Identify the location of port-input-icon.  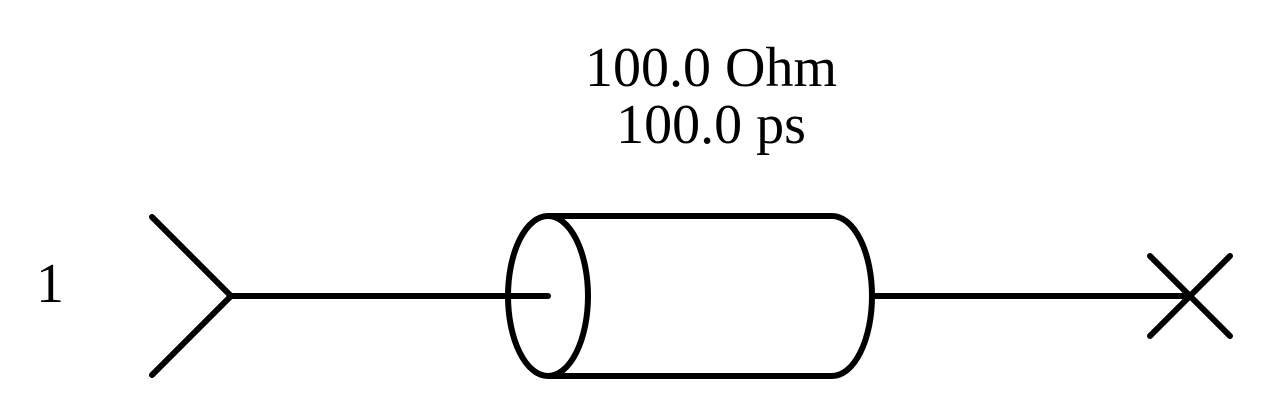
(191, 296).